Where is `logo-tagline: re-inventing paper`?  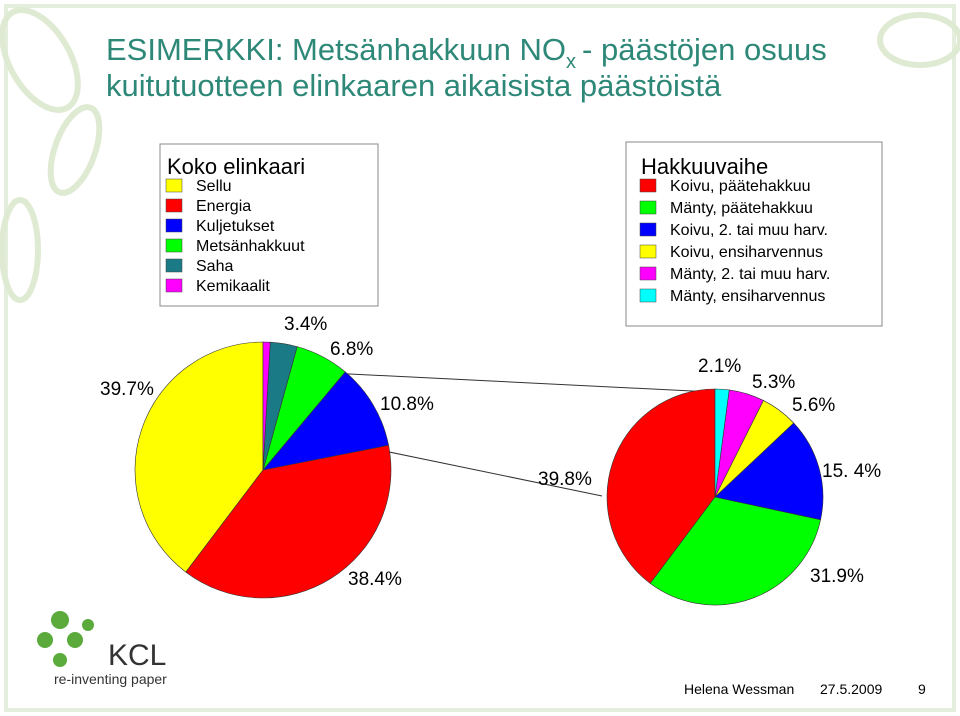 logo-tagline: re-inventing paper is located at coordinates (110, 679).